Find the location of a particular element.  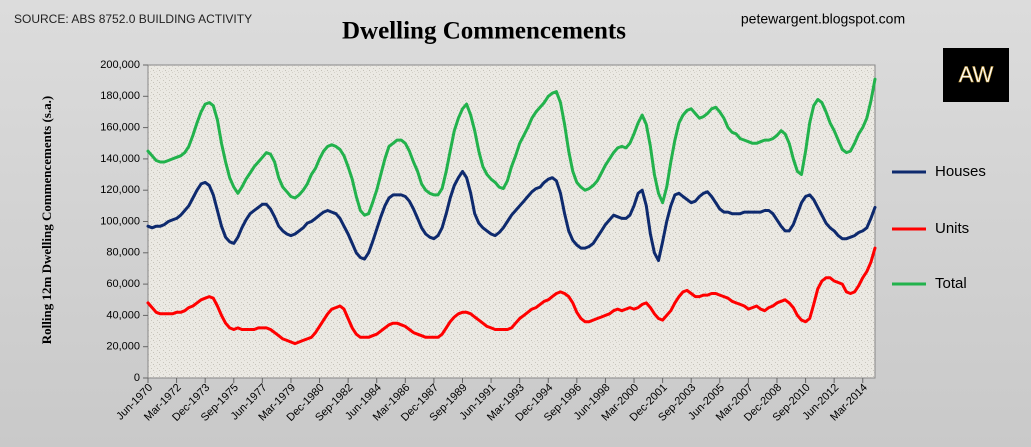

y-tick-label: 180,000 is located at coordinates (120, 96).